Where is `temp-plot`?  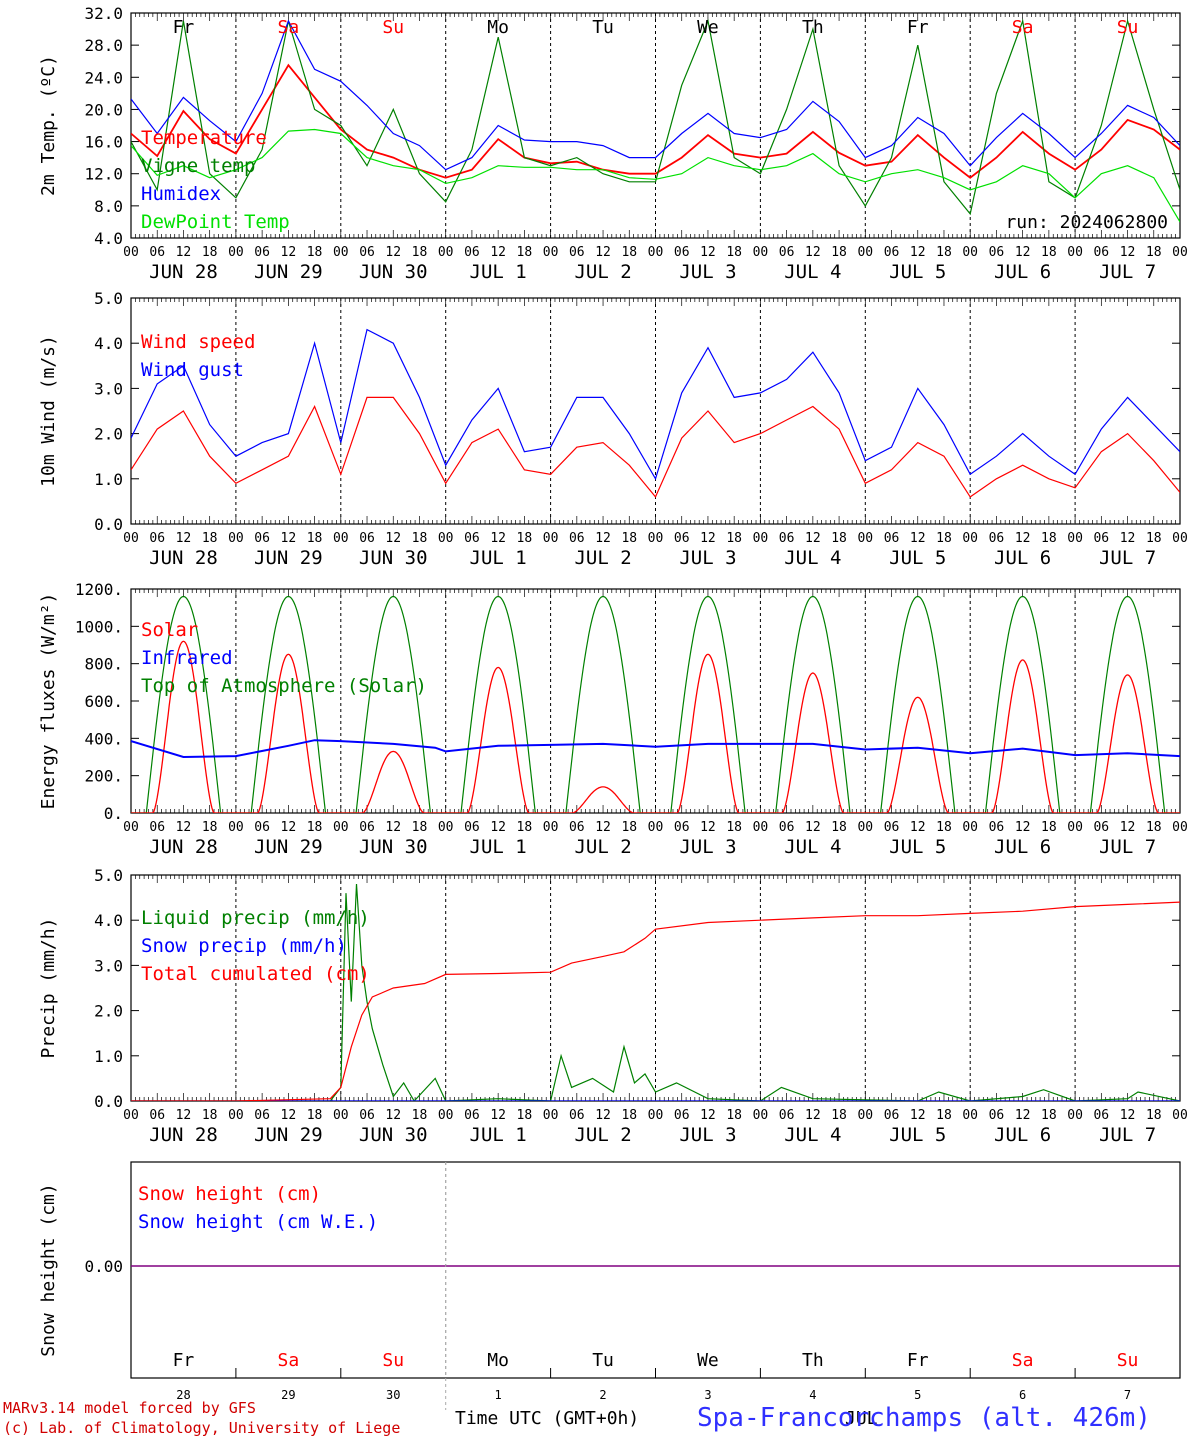 temp-plot is located at coordinates (655, 120).